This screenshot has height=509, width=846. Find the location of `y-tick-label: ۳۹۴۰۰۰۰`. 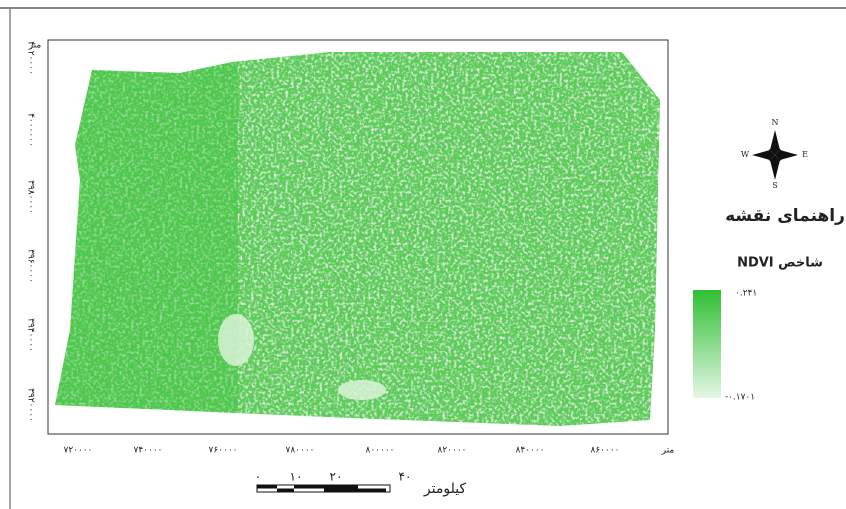

y-tick-label: ۳۹۴۰۰۰۰ is located at coordinates (31, 335).